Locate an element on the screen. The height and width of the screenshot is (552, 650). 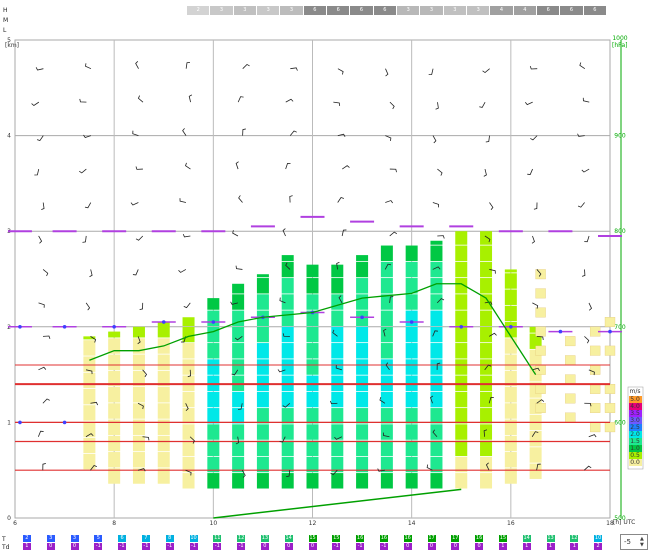
temperature-cell: 10 is located at coordinates (598, 538).